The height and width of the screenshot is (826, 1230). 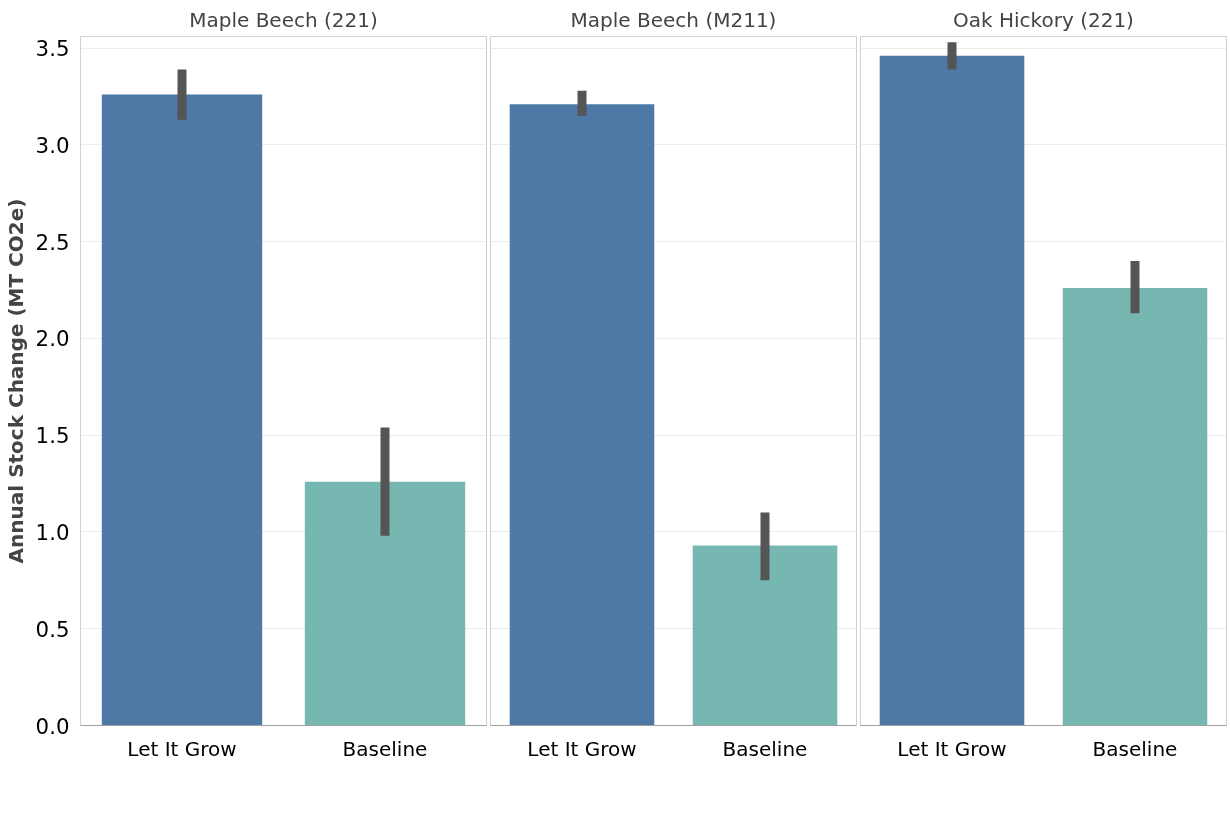 What do you see at coordinates (52, 145) in the screenshot?
I see `y-tick-label: 3.0` at bounding box center [52, 145].